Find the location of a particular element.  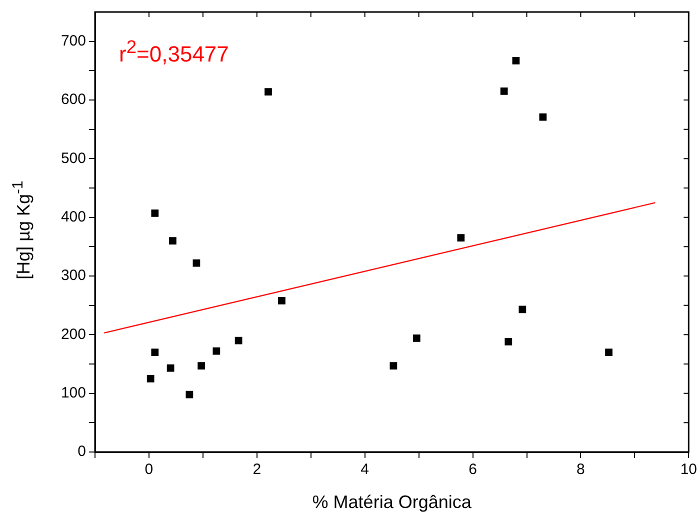

y-tick-label: 600 is located at coordinates (73, 99).